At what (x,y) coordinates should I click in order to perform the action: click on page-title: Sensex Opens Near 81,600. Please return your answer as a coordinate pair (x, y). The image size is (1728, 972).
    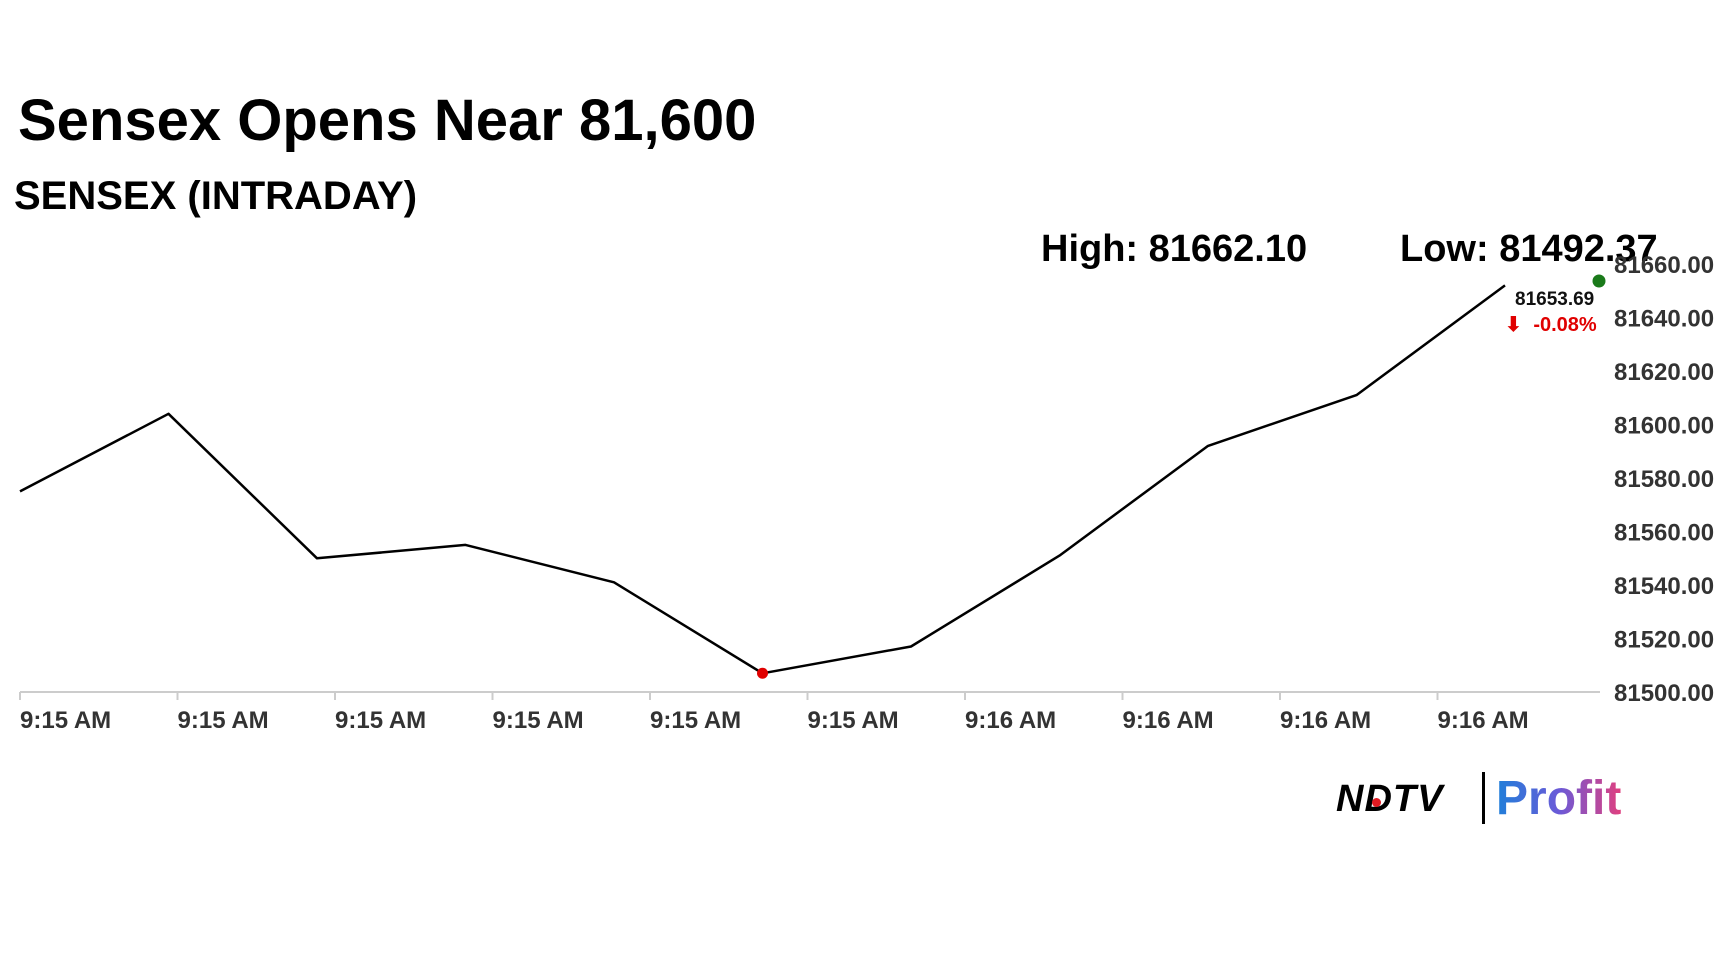
    Looking at the image, I should click on (387, 120).